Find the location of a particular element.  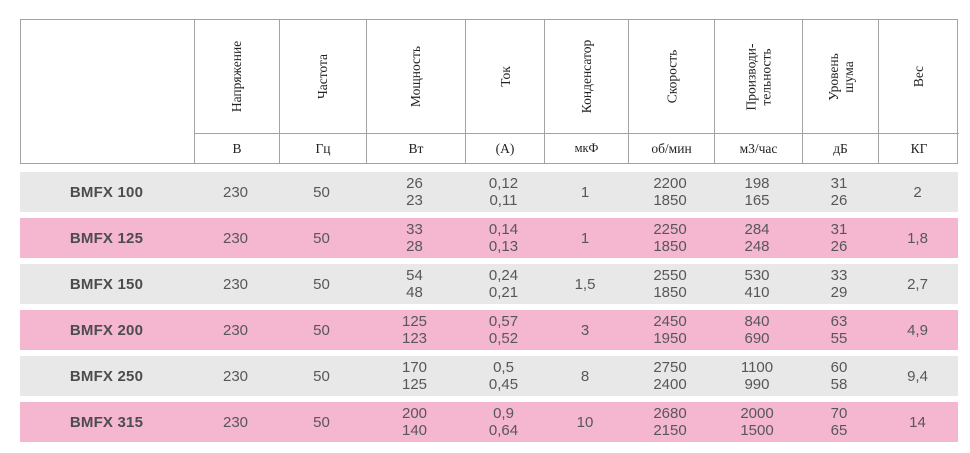

column-header-noise: Уровень шума is located at coordinates (840, 77).